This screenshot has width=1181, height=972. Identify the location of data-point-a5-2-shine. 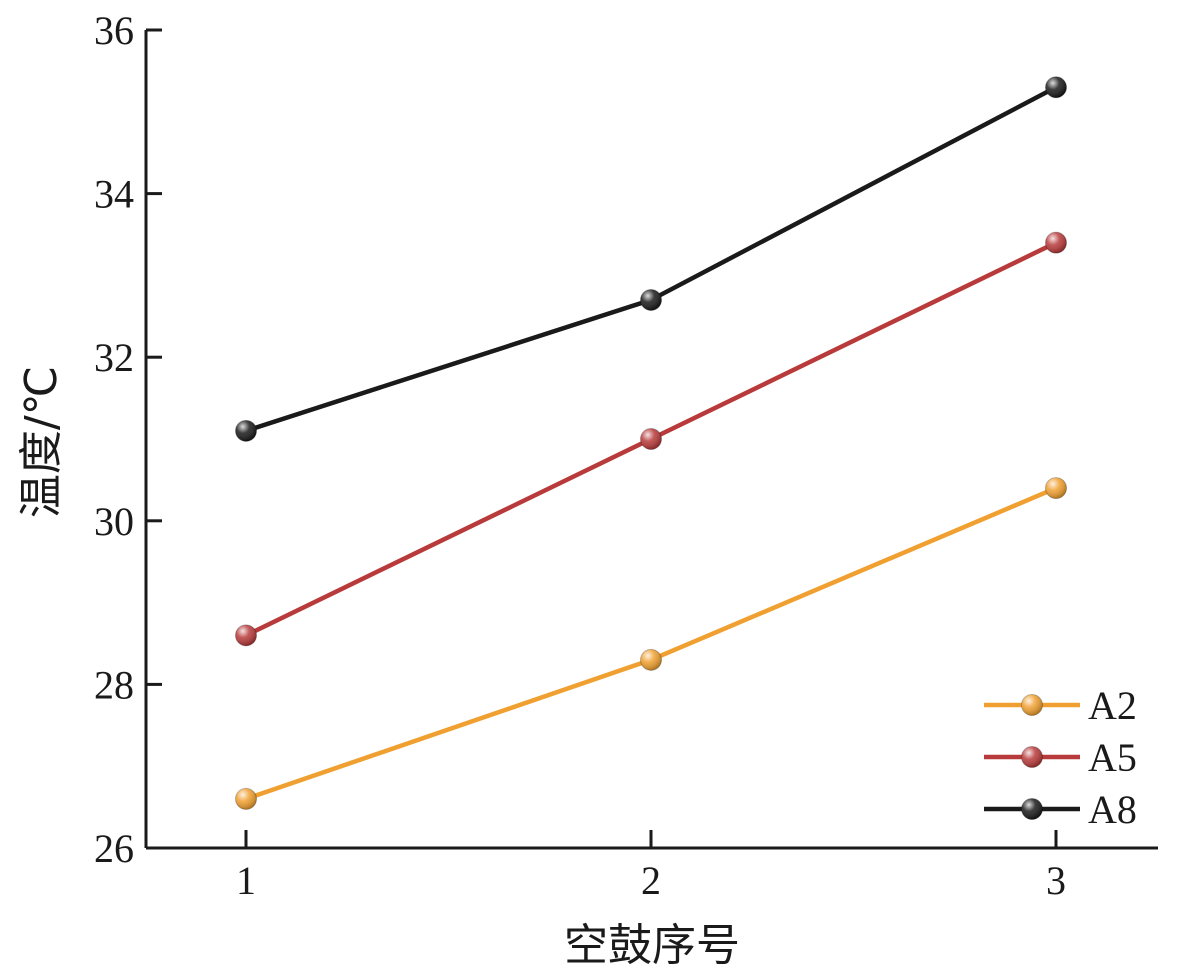
(651, 439).